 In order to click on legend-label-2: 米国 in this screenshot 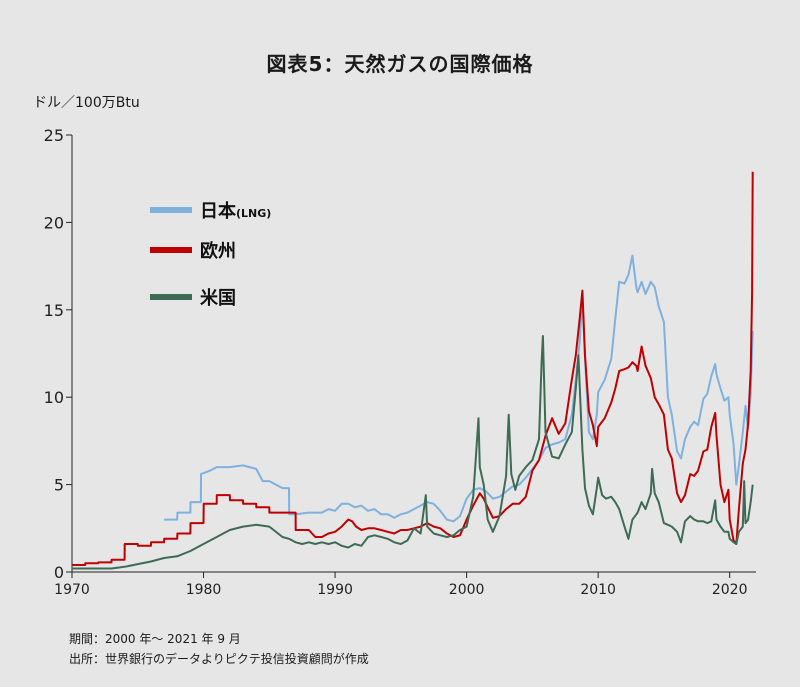, I will do `click(218, 298)`.